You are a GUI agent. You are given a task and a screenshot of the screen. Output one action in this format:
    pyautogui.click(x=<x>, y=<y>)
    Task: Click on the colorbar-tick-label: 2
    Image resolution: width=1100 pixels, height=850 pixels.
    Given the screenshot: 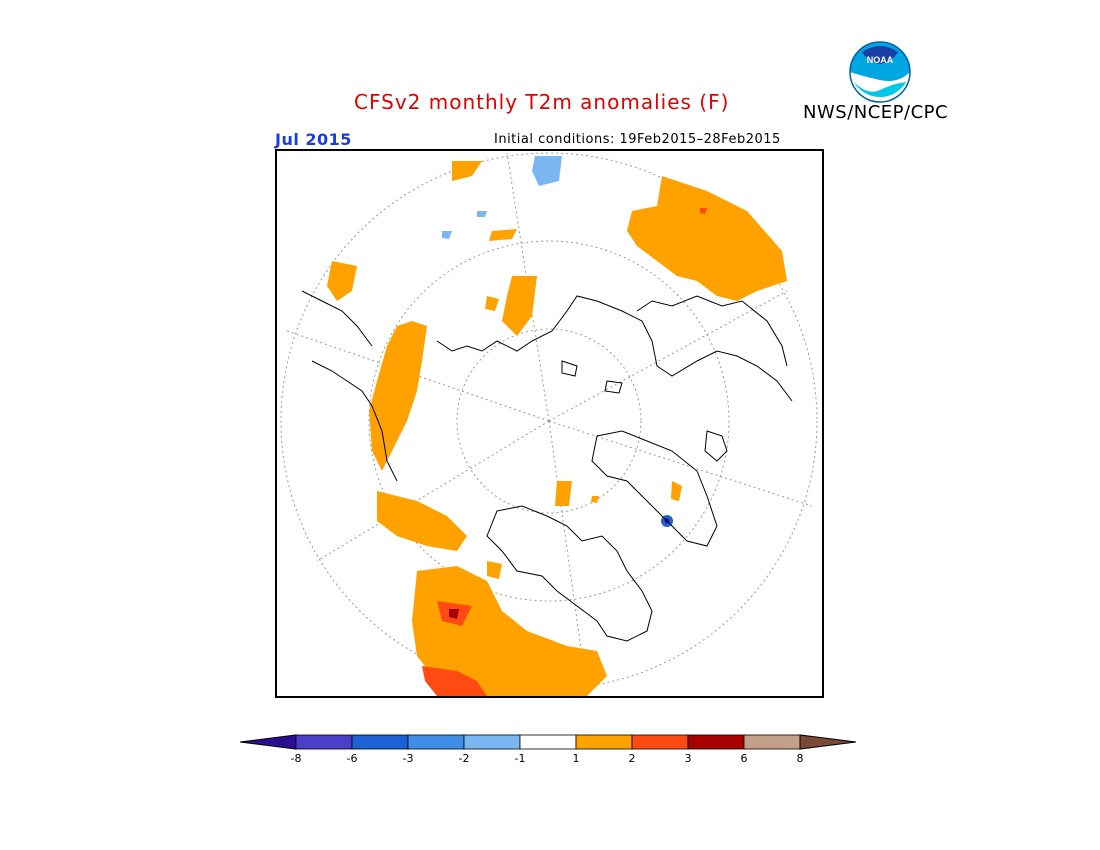 What is the action you would take?
    pyautogui.click(x=632, y=758)
    